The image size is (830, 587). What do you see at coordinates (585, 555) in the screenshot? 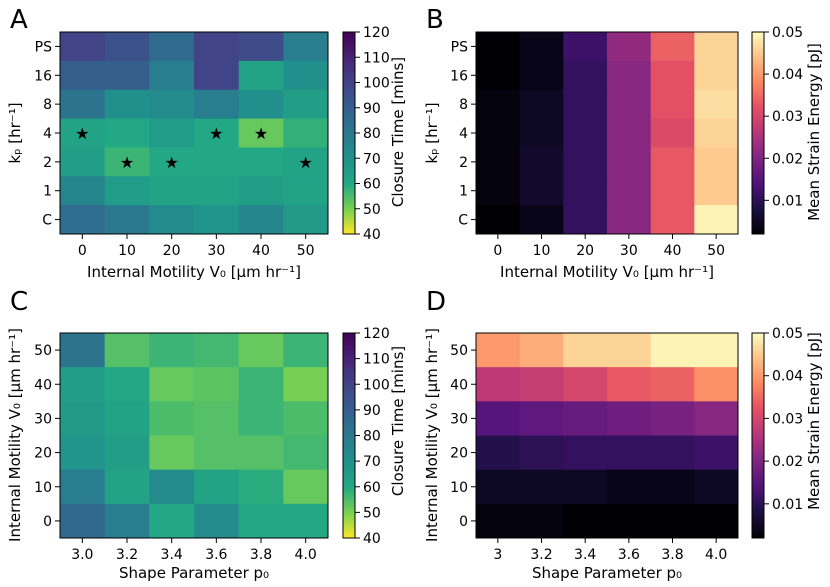
I see `panel-d-xtick-label: 3.4` at bounding box center [585, 555].